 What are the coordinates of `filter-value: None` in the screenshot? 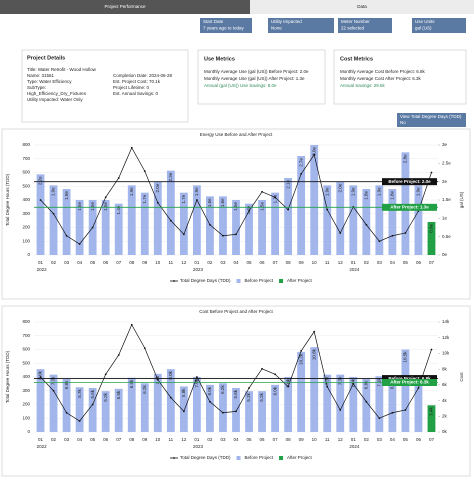 It's located at (276, 28).